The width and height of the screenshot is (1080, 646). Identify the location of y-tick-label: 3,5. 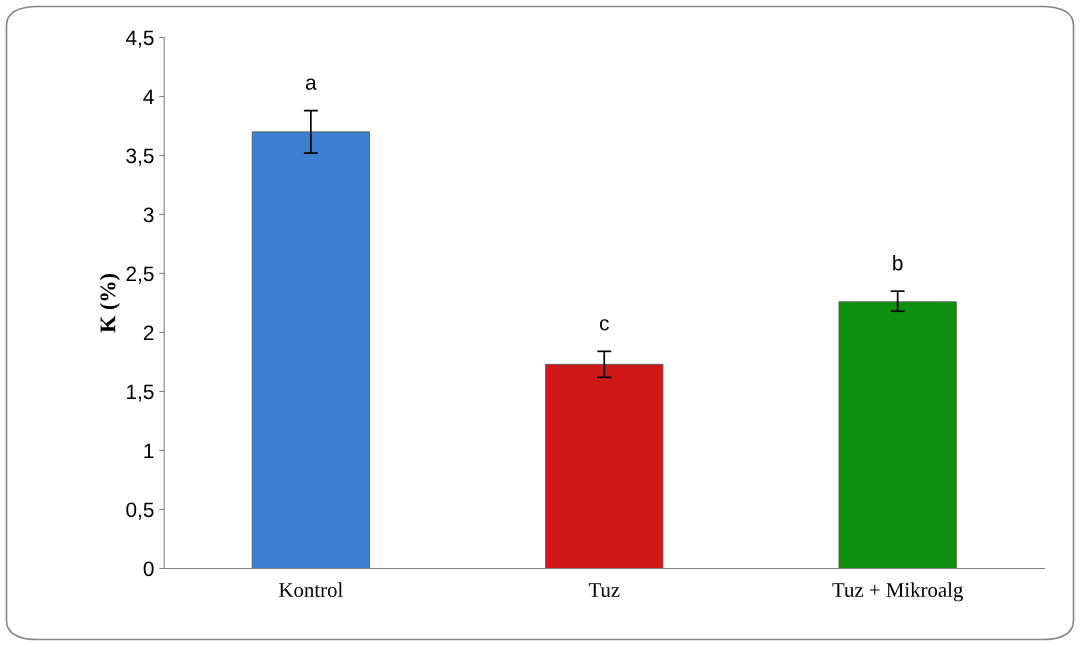
(140, 157).